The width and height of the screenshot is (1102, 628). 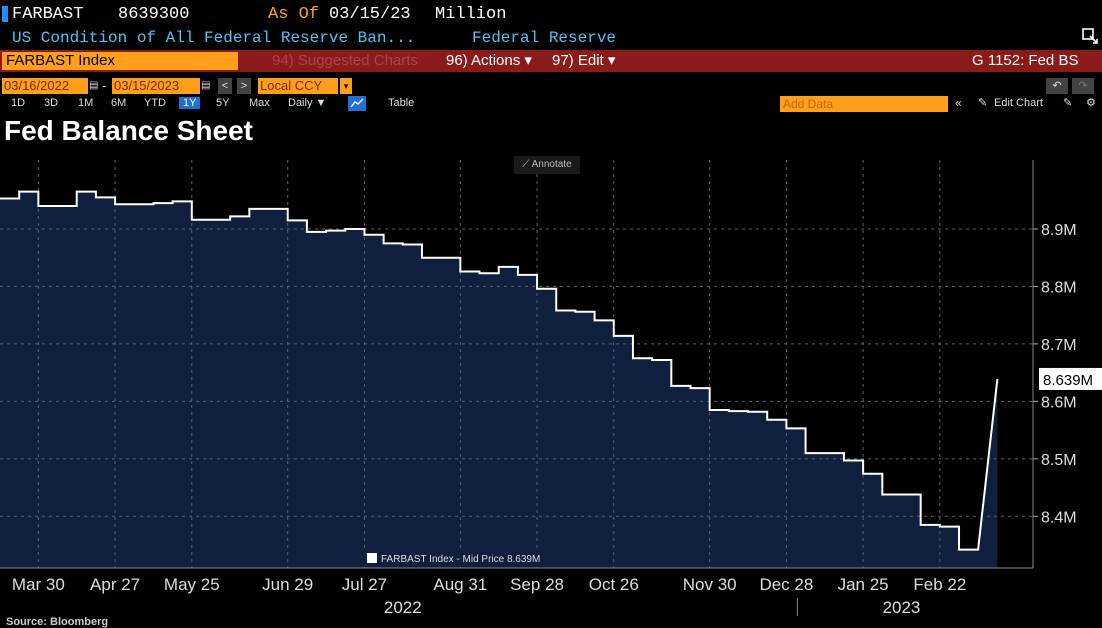 What do you see at coordinates (786, 584) in the screenshot?
I see `x-tick-label: Dec 28` at bounding box center [786, 584].